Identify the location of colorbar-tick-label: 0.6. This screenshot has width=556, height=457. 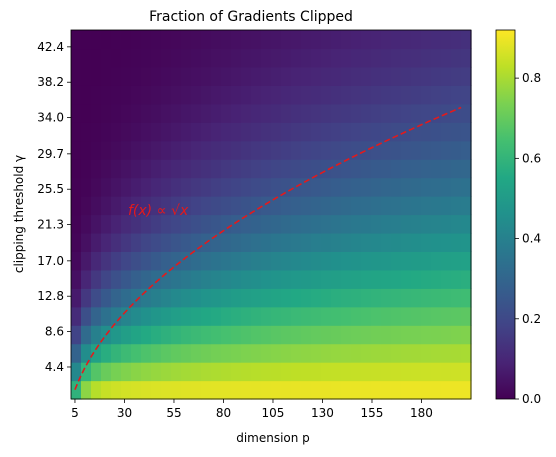
(531, 158).